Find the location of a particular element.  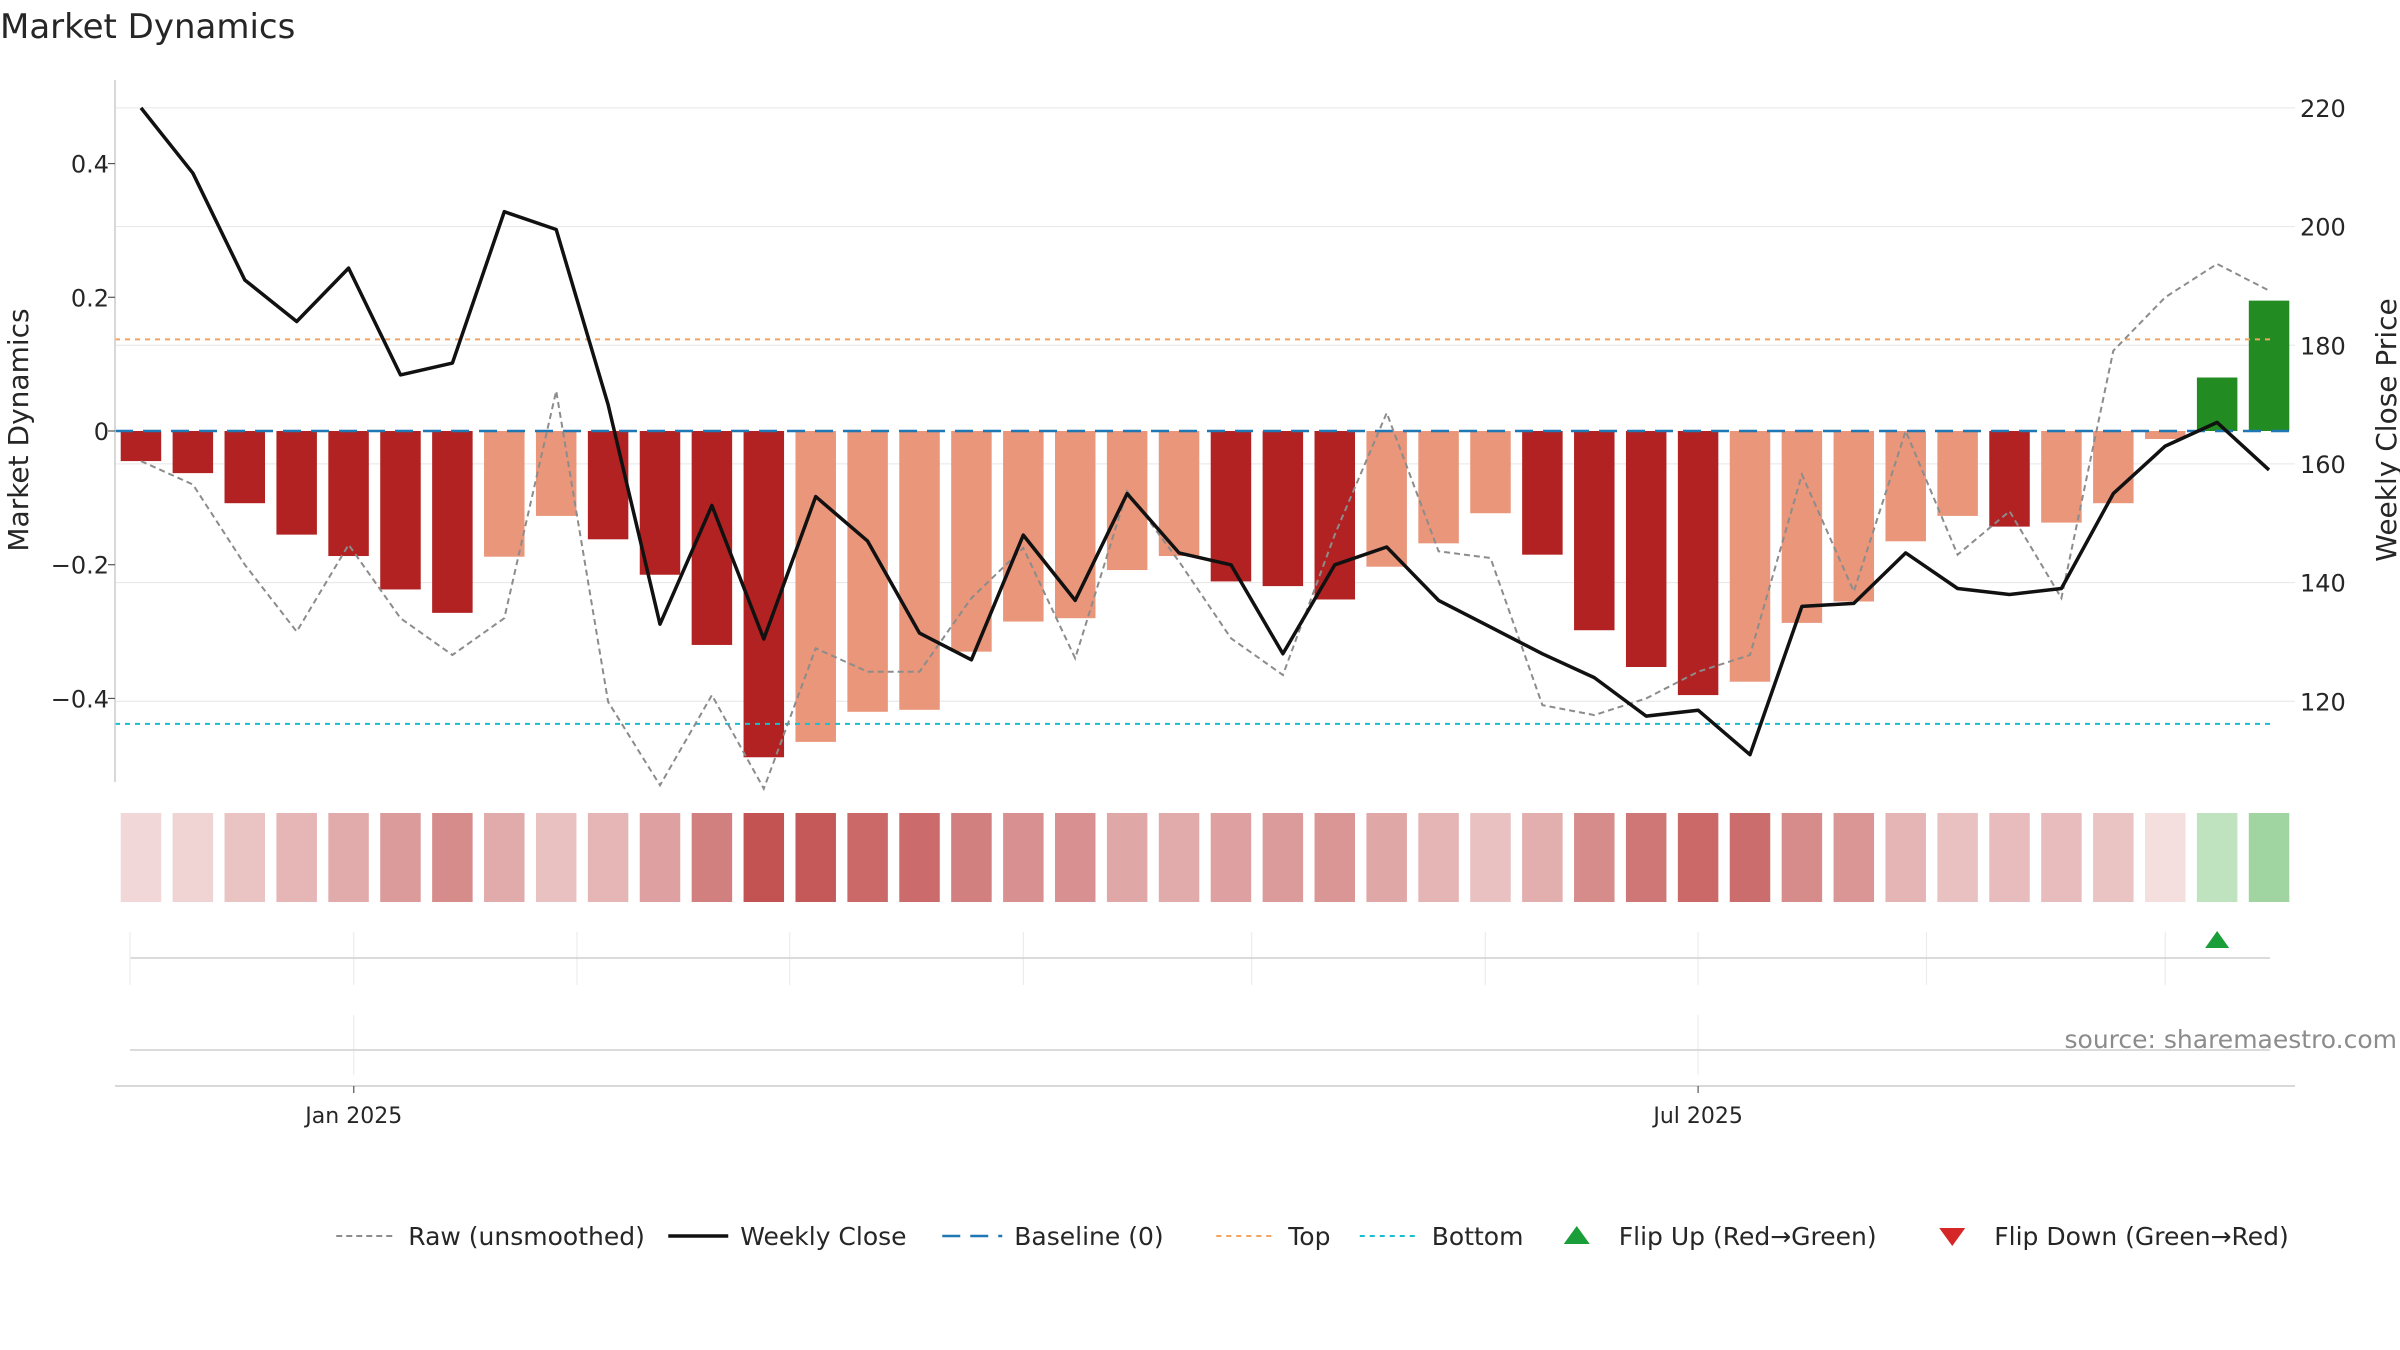

legend-label: Flip Up (Red→Green) is located at coordinates (1748, 1236).